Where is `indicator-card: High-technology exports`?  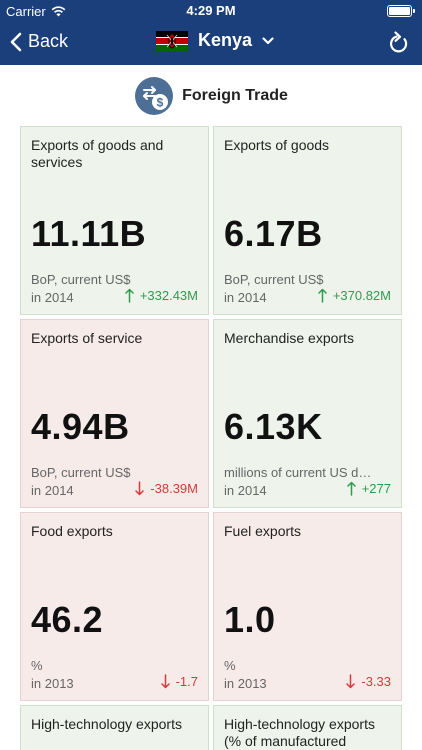 indicator-card: High-technology exports is located at coordinates (114, 727).